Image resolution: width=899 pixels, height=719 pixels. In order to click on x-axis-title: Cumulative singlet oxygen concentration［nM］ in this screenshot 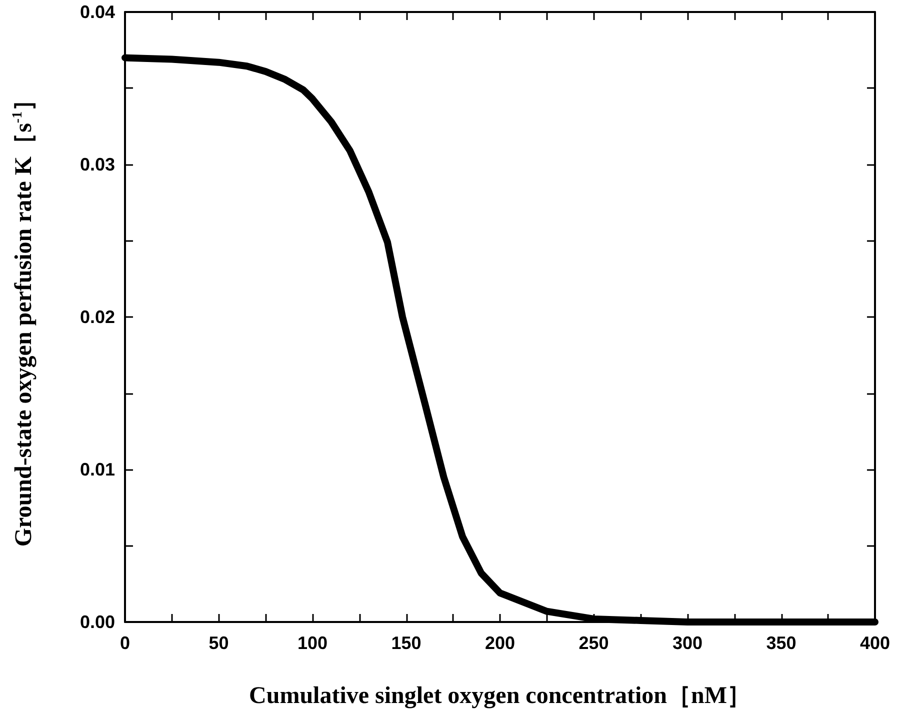, I will do `click(500, 696)`.